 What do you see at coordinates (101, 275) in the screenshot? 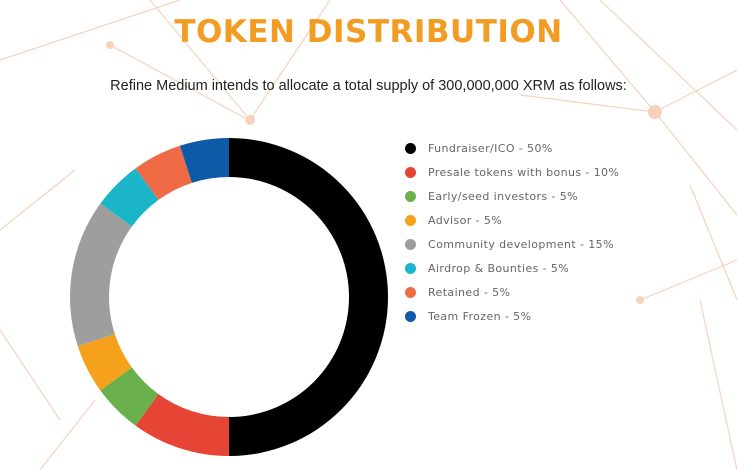
I see `donut-slice-community-development` at bounding box center [101, 275].